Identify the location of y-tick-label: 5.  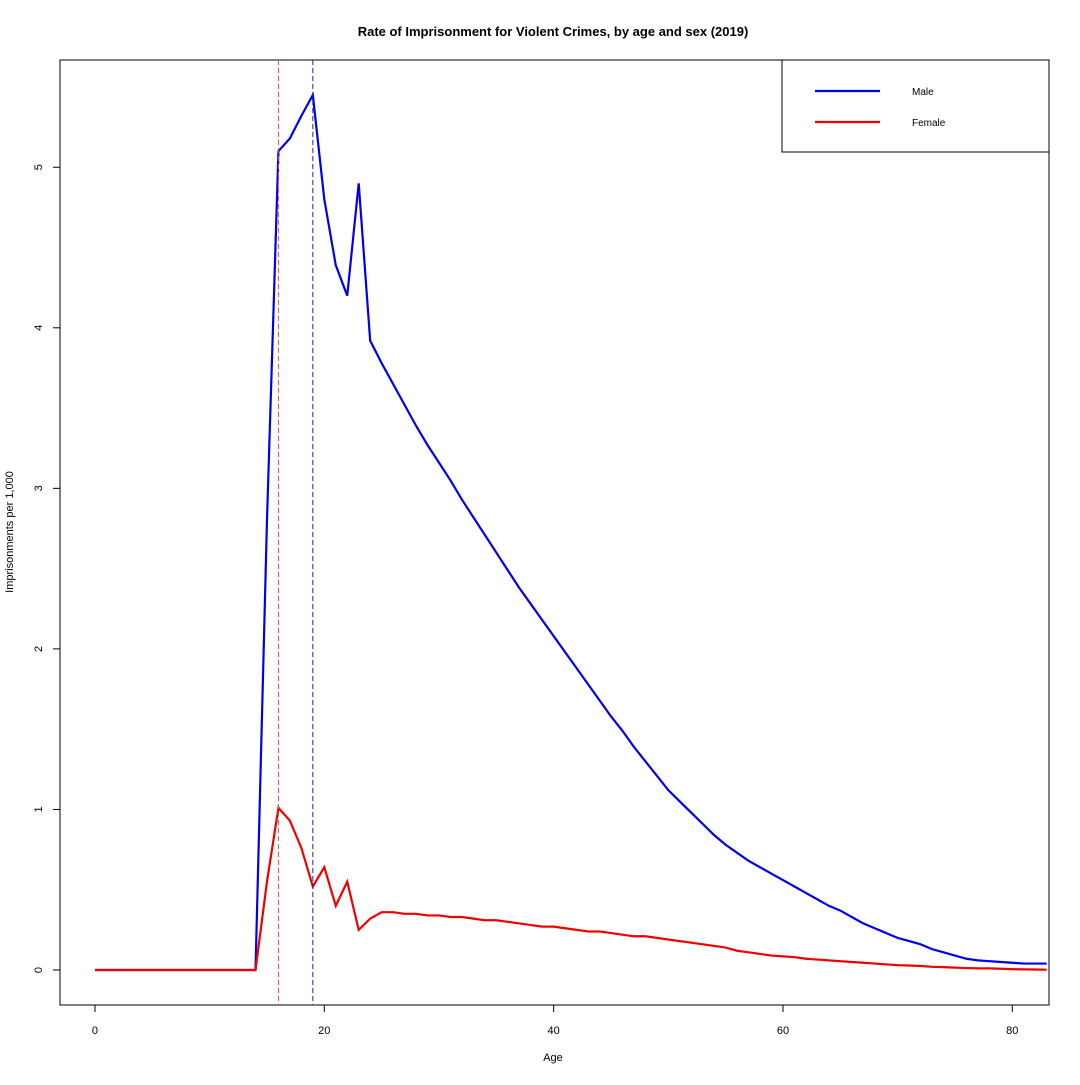
(39, 167).